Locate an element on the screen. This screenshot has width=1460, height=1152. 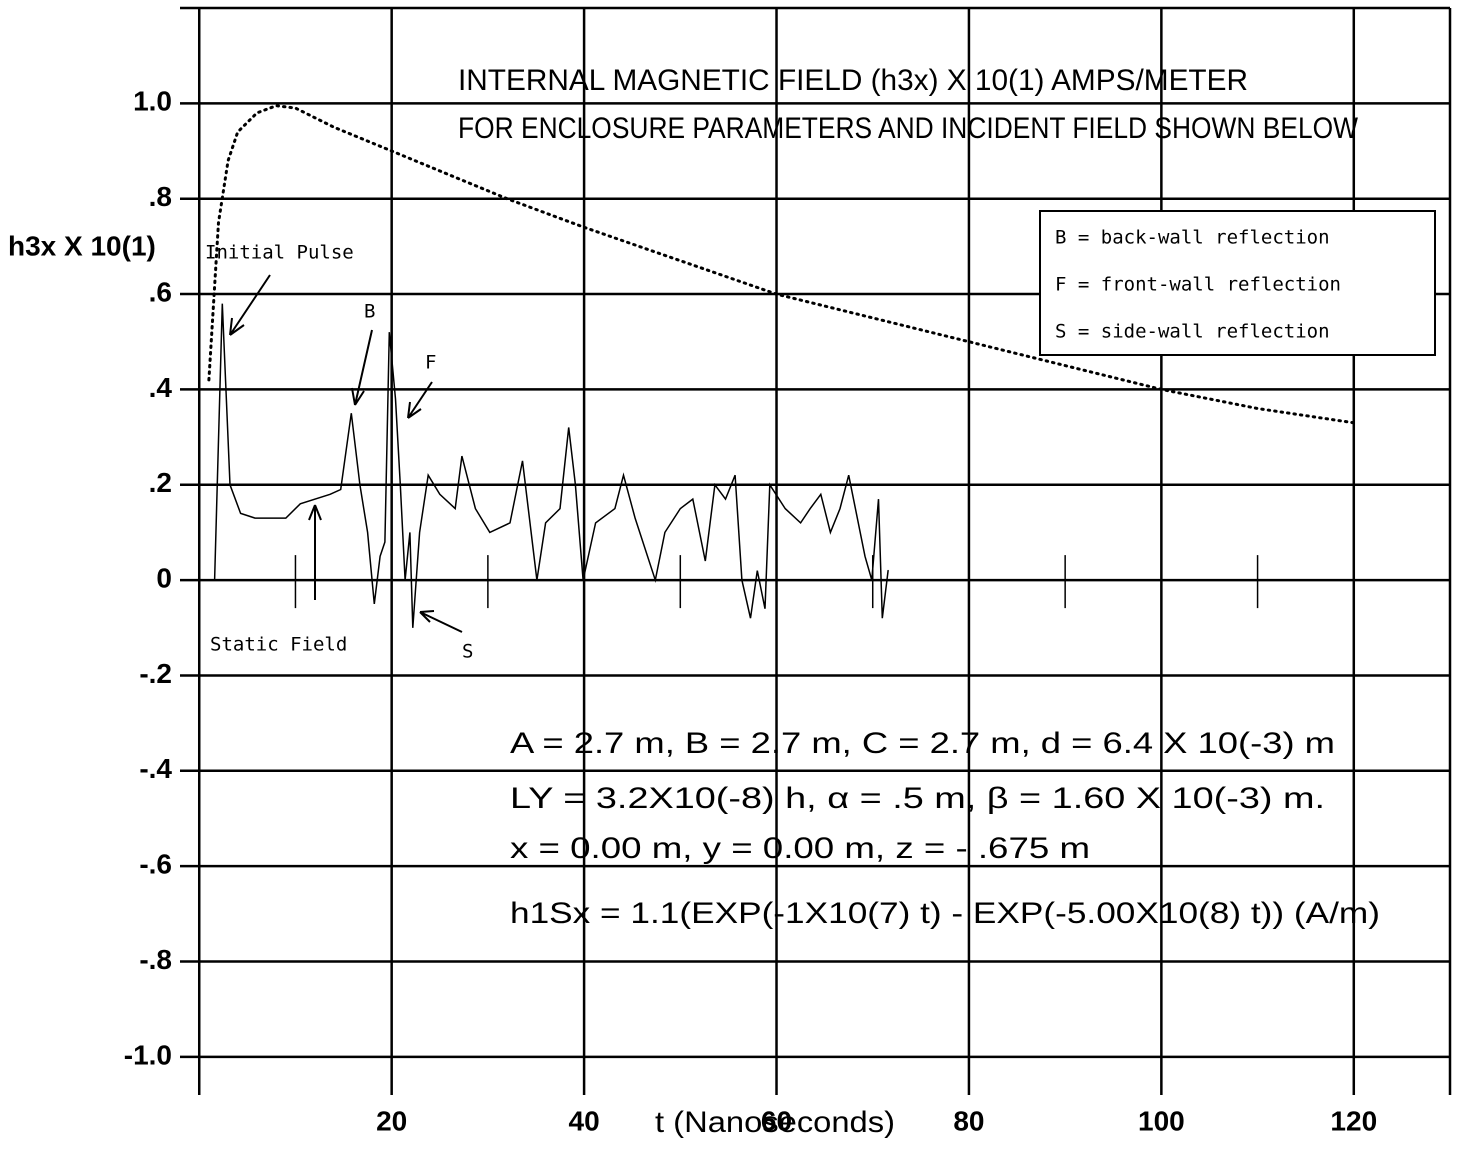
parameter-text: x = 0.00 m, y = 0.00 m, z = - .675 m is located at coordinates (800, 848).